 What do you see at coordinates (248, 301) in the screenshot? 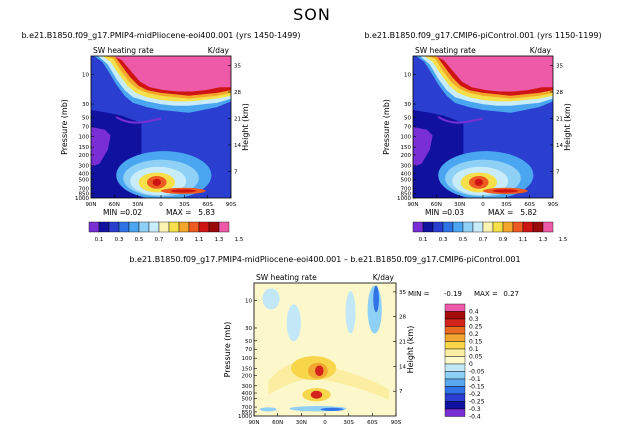
I see `y-tick-label: 10` at bounding box center [248, 301].